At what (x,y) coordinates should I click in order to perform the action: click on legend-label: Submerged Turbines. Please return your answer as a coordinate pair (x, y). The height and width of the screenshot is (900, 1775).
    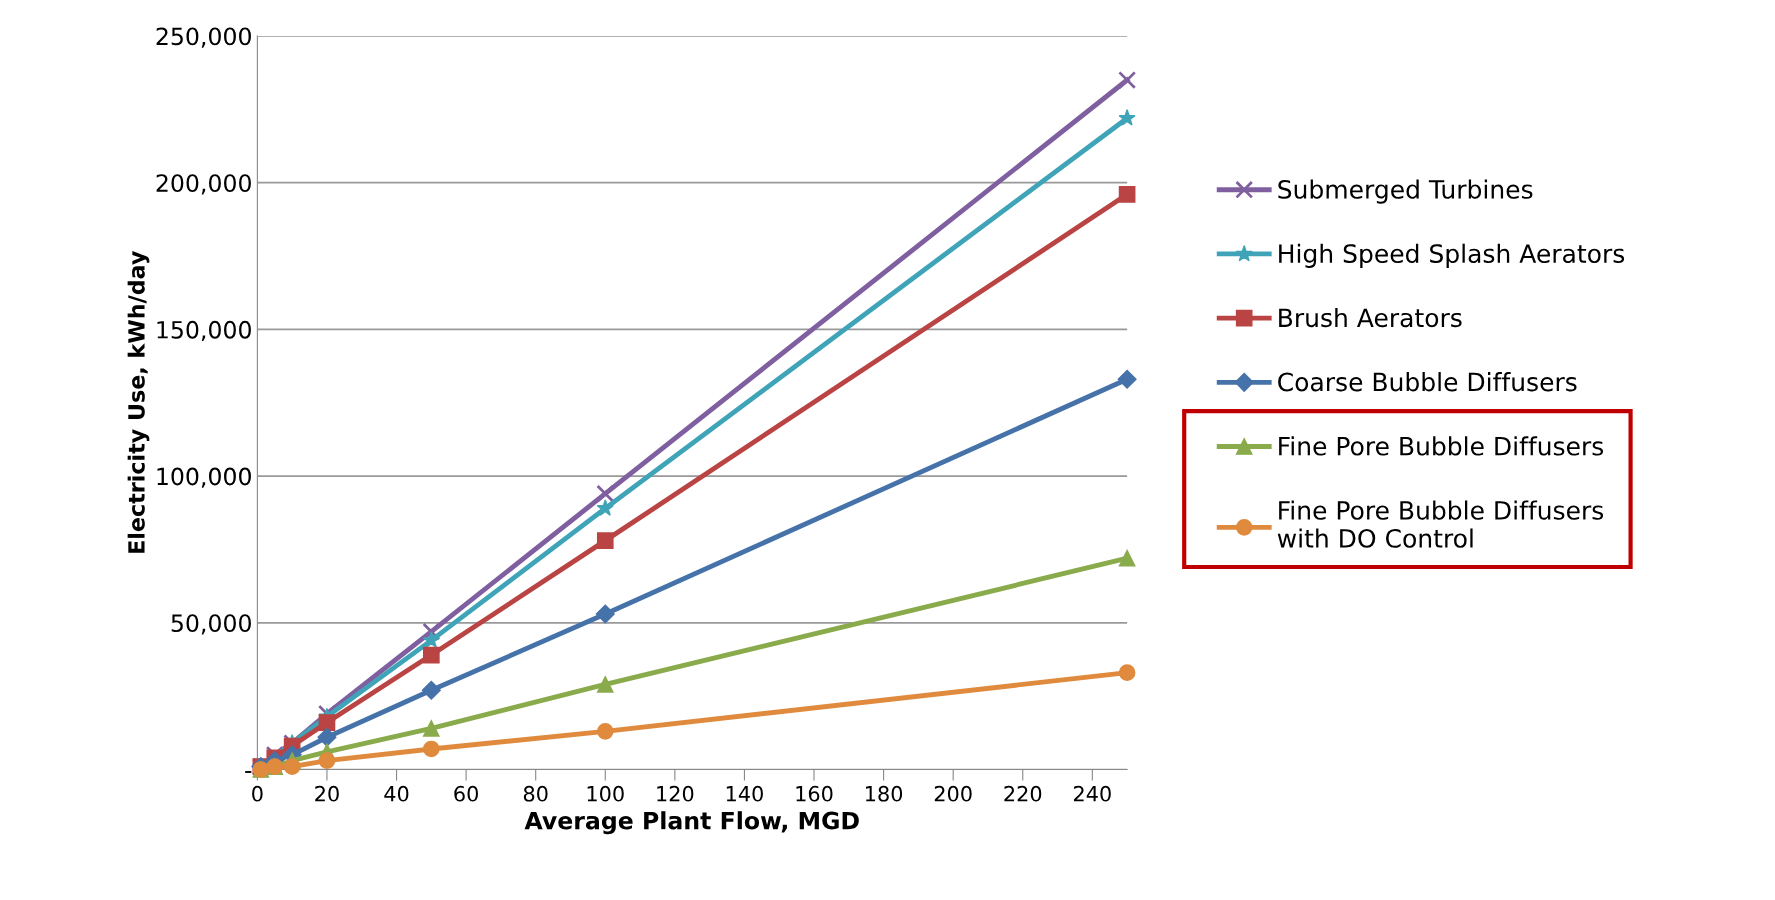
    Looking at the image, I should click on (1405, 191).